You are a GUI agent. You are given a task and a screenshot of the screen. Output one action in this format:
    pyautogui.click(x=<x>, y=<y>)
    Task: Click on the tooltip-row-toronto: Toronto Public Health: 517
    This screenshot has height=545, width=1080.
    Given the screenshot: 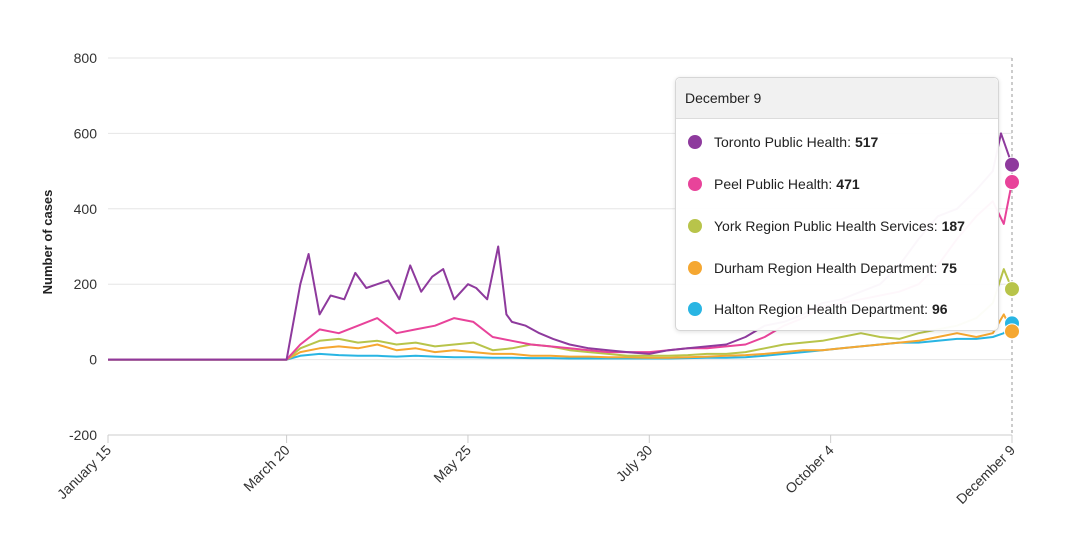 What is the action you would take?
    pyautogui.click(x=783, y=142)
    